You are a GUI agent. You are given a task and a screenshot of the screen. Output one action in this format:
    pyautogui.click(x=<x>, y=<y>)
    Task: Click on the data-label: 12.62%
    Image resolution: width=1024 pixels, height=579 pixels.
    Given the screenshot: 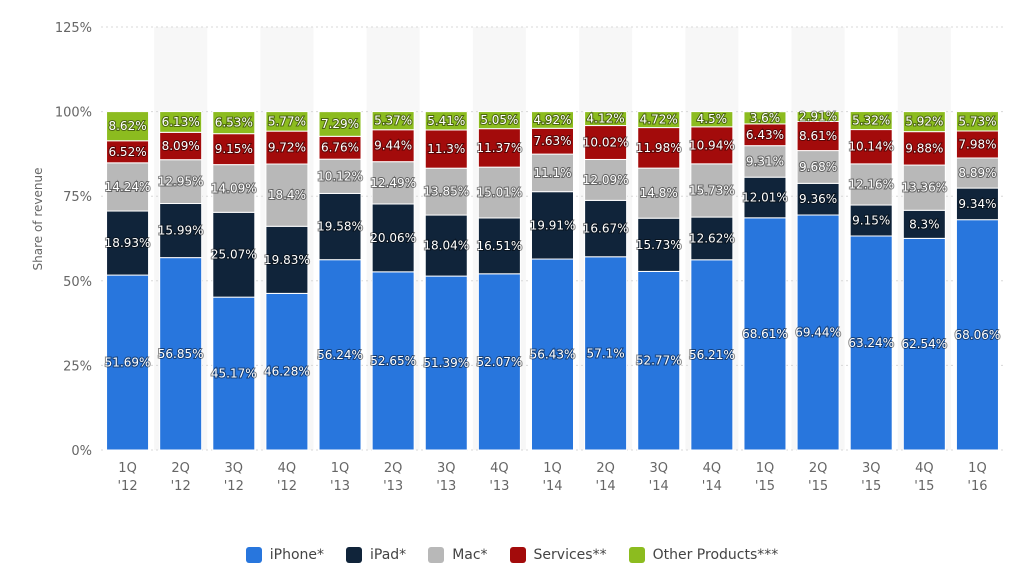 What is the action you would take?
    pyautogui.click(x=712, y=238)
    